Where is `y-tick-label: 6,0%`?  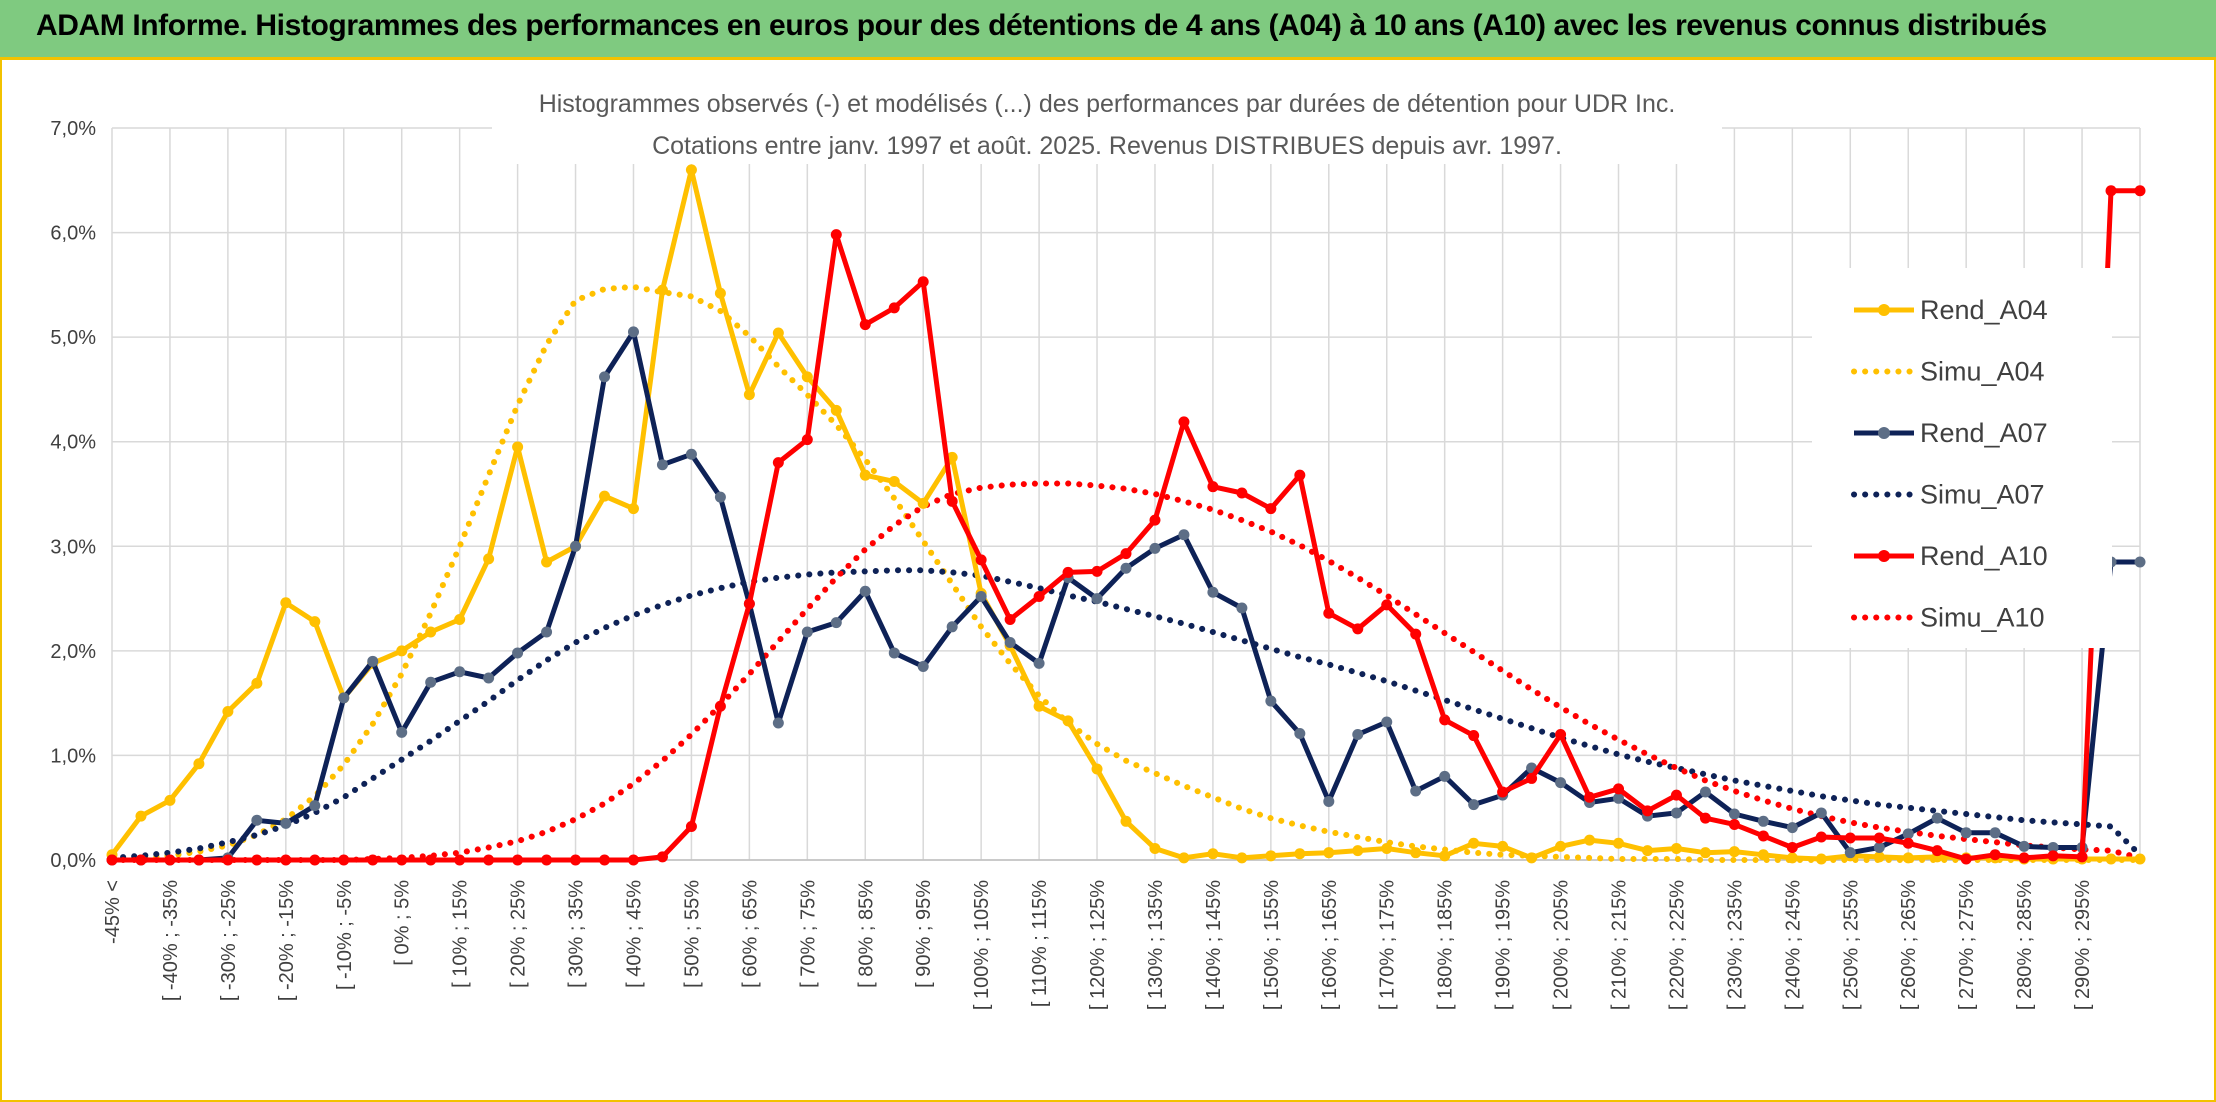 y-tick-label: 6,0% is located at coordinates (73, 234).